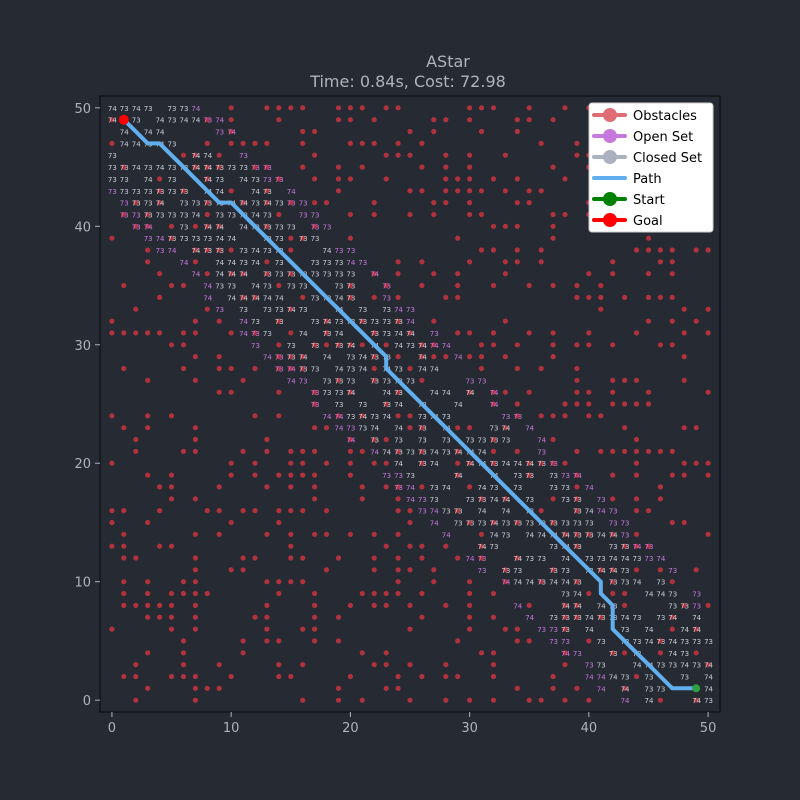 This screenshot has height=800, width=800. Describe the element at coordinates (708, 728) in the screenshot. I see `x-tick-label: 50` at that location.